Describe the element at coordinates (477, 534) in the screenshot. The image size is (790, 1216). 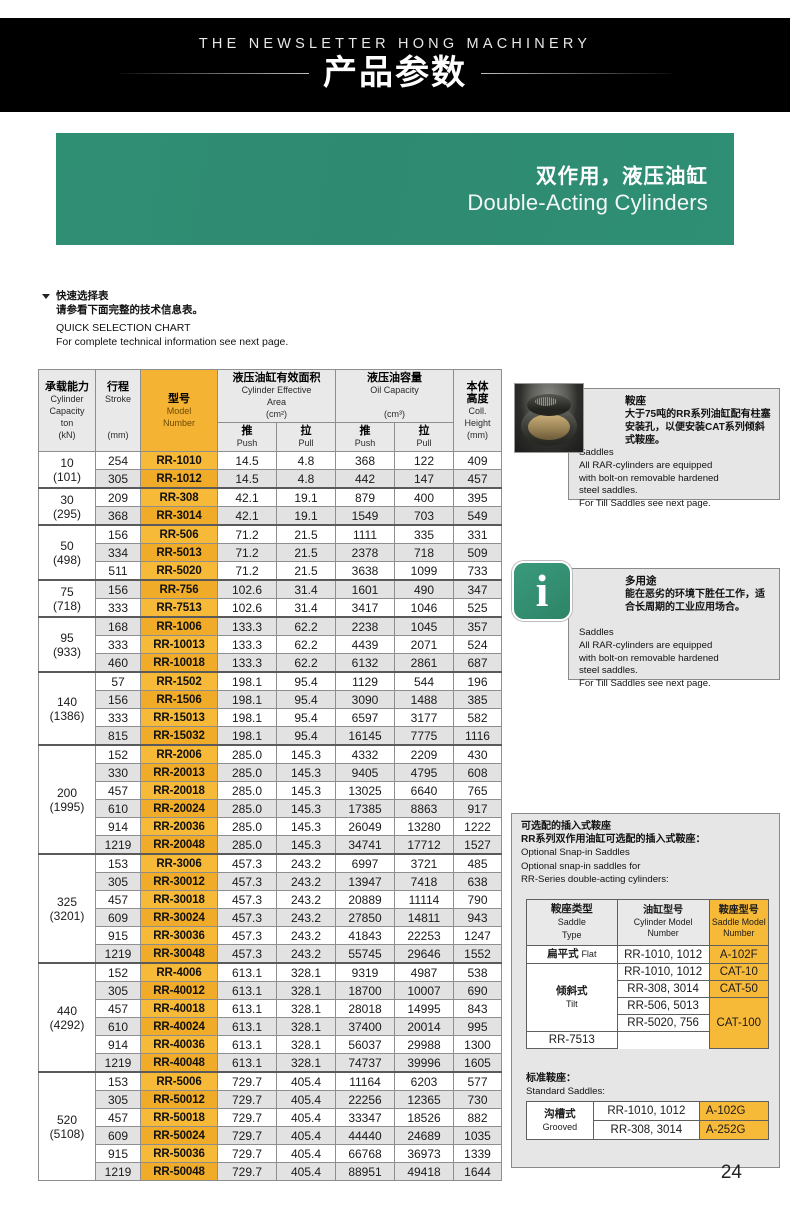
I see `cell-collapsed-height: 331` at that location.